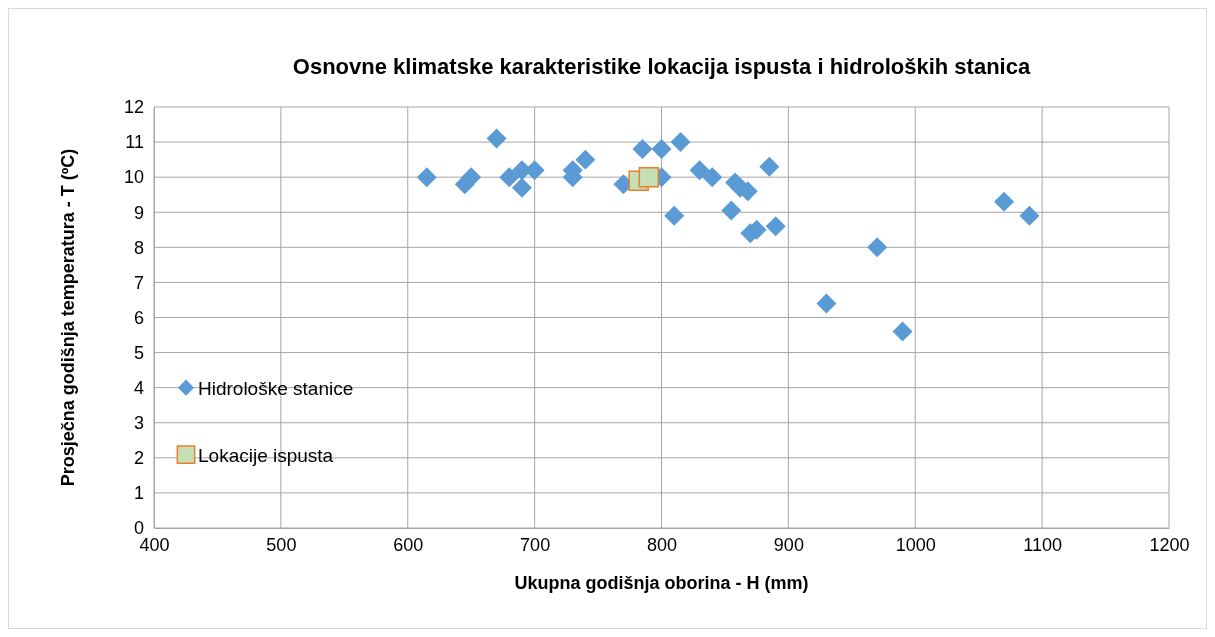 This screenshot has width=1215, height=637. What do you see at coordinates (408, 544) in the screenshot?
I see `x-tick-label: 600` at bounding box center [408, 544].